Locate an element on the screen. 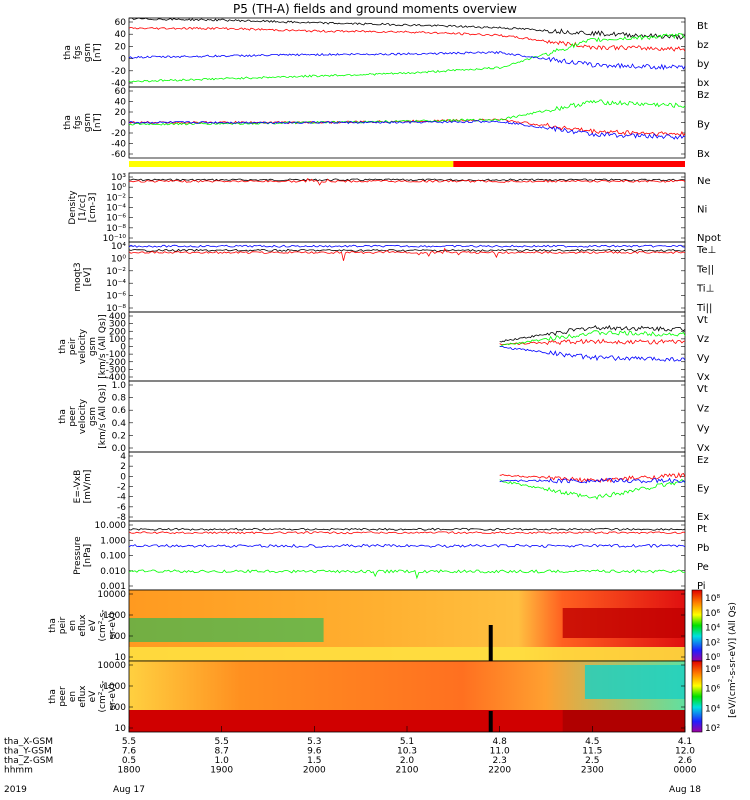  y-tick-label: 0.100 is located at coordinates (113, 557).